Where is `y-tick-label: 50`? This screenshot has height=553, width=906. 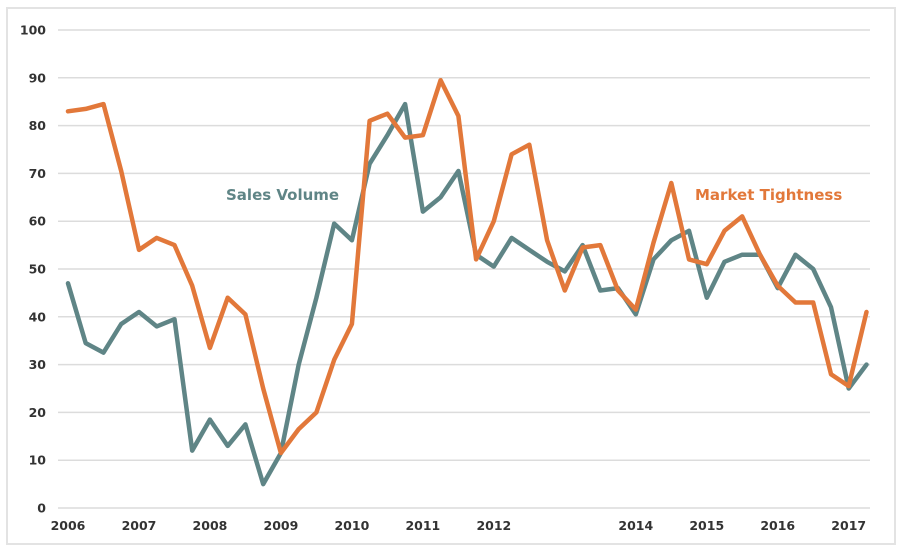
y-tick-label: 50 is located at coordinates (38, 269).